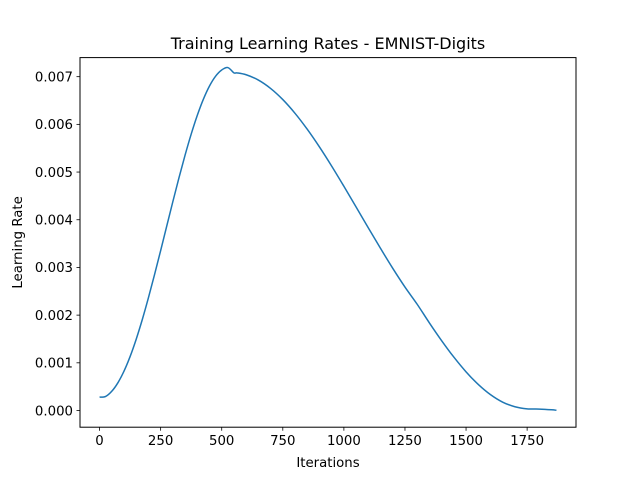 The image size is (640, 480). Describe the element at coordinates (466, 441) in the screenshot. I see `x-tick-label: 1500` at that location.